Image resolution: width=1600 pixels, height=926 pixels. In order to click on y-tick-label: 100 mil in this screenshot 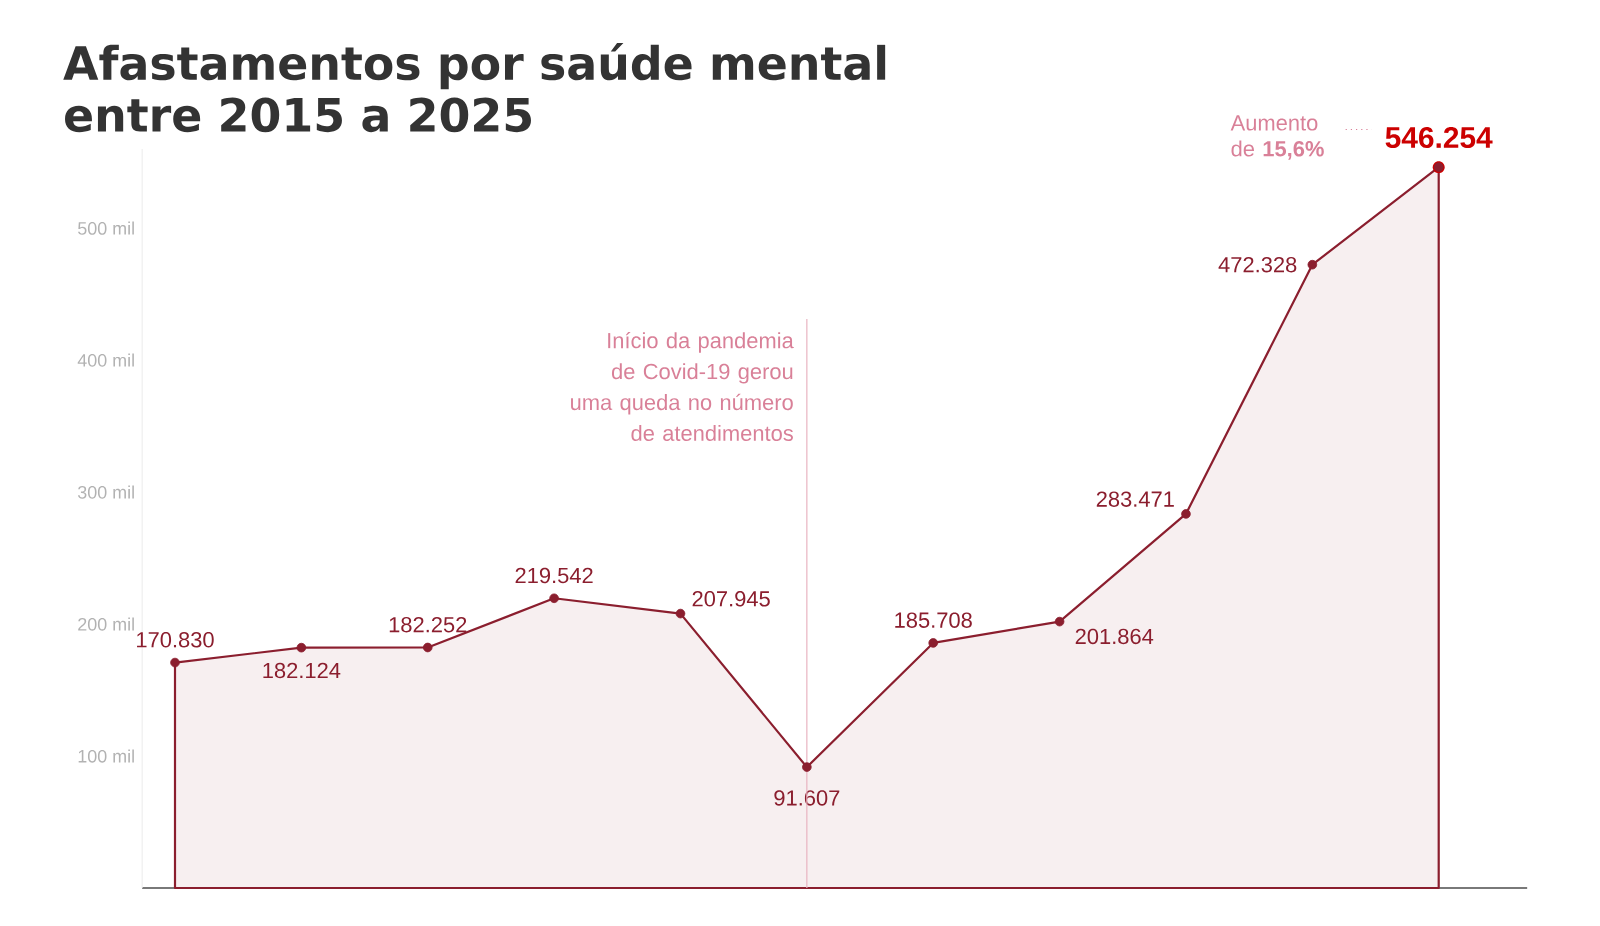, I will do `click(106, 756)`.